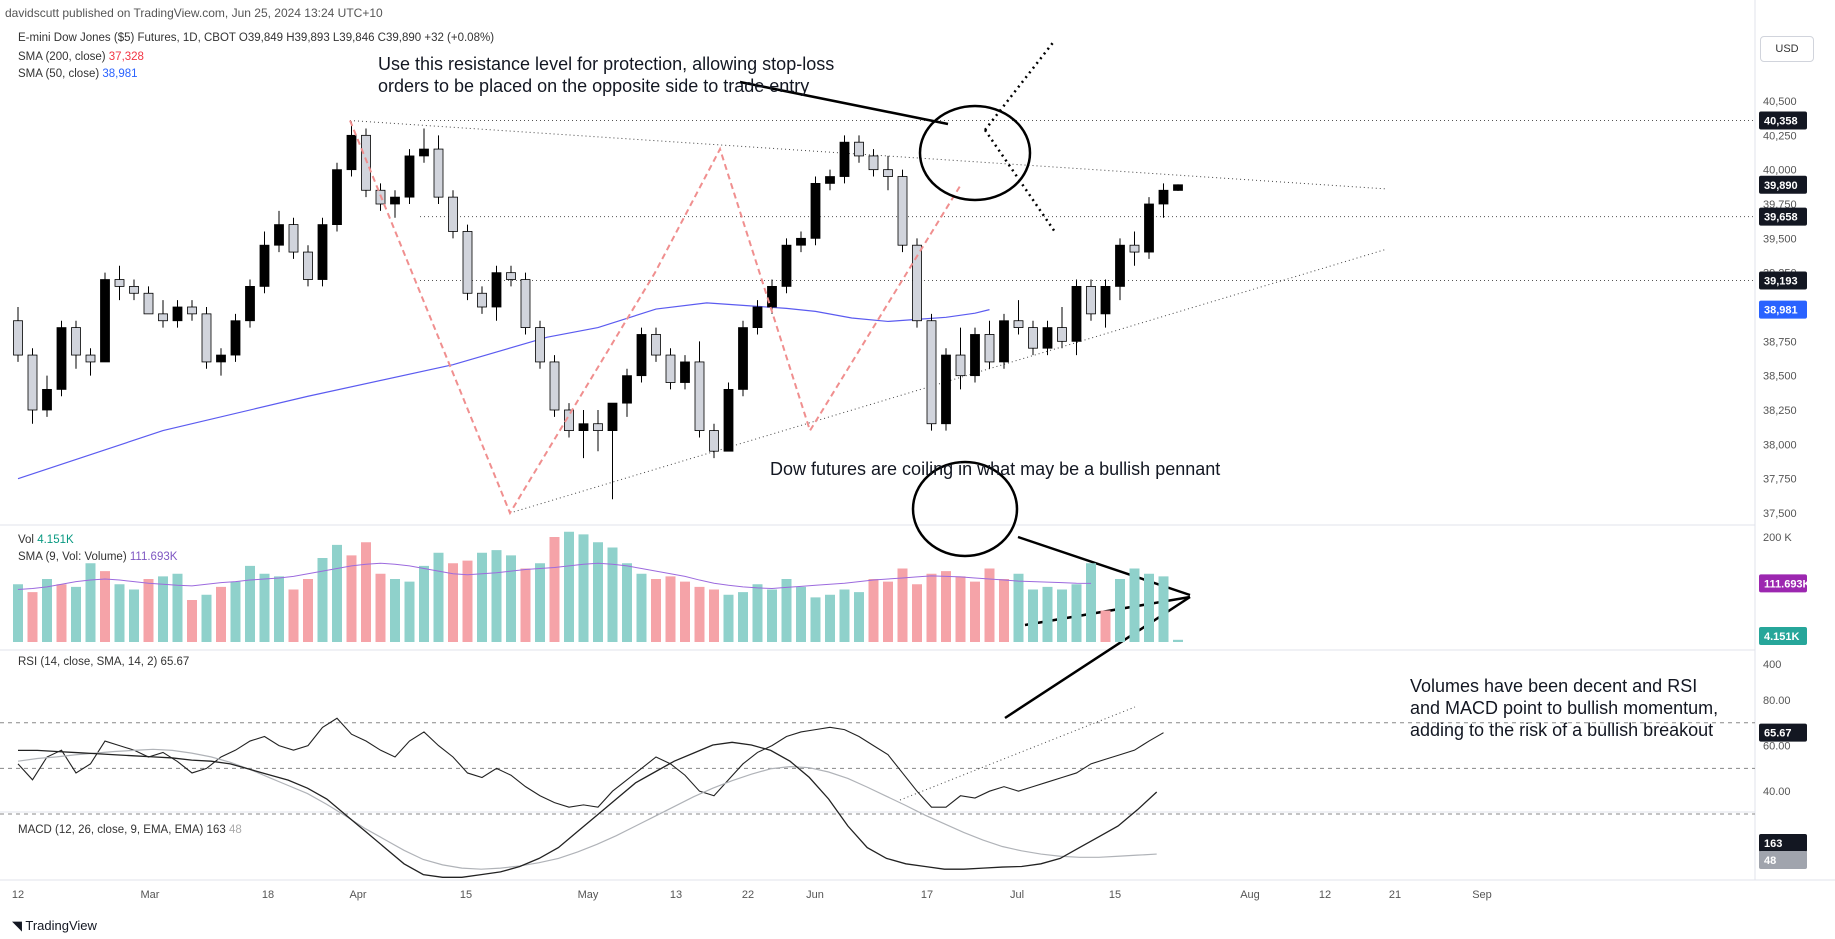 The width and height of the screenshot is (1835, 939). I want to click on price-tick-label: 38,750, so click(1780, 342).